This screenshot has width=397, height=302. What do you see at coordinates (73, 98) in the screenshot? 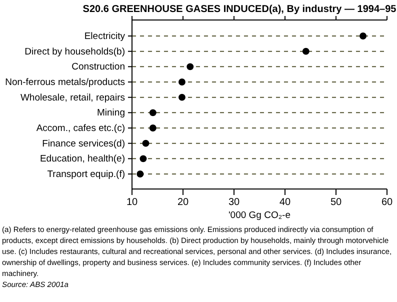
I see `y-tick-label: Wholesale, retail, repairs` at bounding box center [73, 98].